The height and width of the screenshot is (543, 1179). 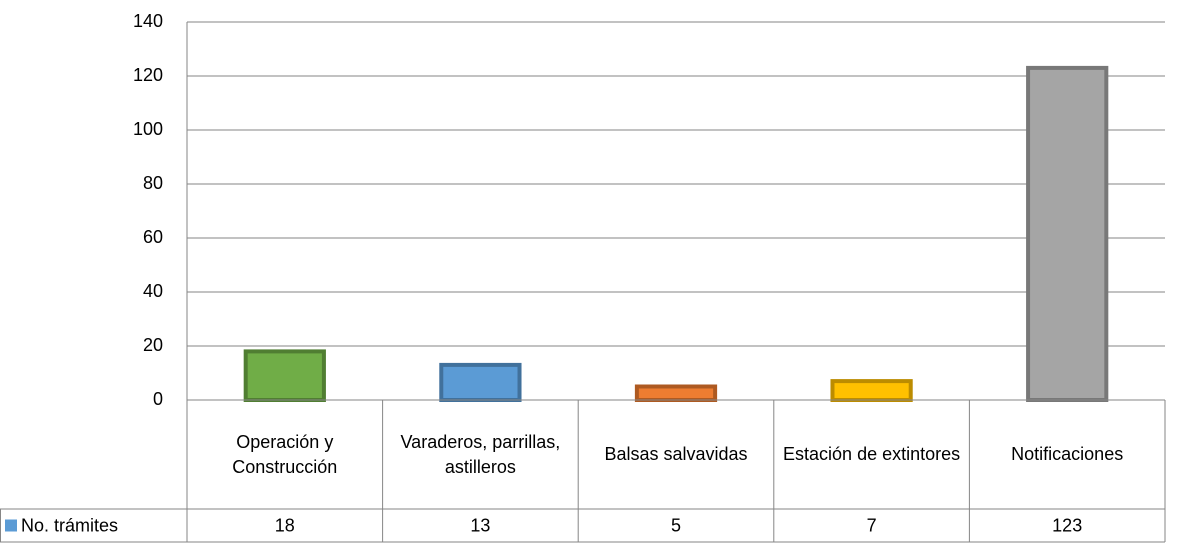 What do you see at coordinates (480, 525) in the screenshot?
I see `table-value: 13` at bounding box center [480, 525].